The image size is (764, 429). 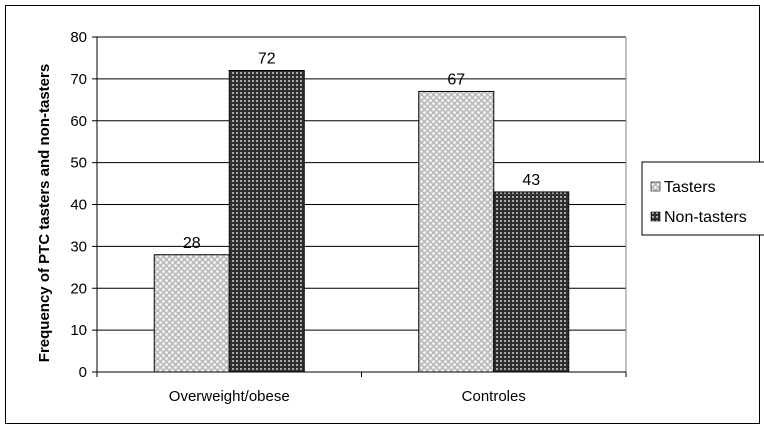 I want to click on y-tick-label-40: 40, so click(x=78, y=205).